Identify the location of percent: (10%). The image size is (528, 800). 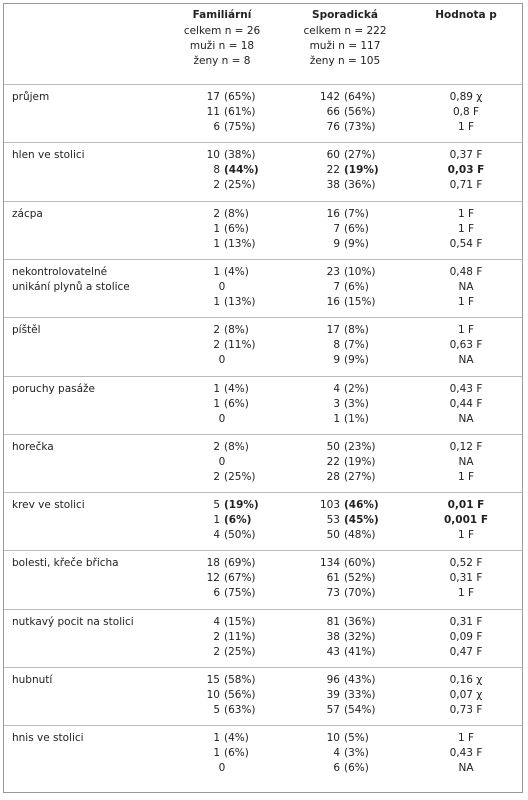
(360, 271).